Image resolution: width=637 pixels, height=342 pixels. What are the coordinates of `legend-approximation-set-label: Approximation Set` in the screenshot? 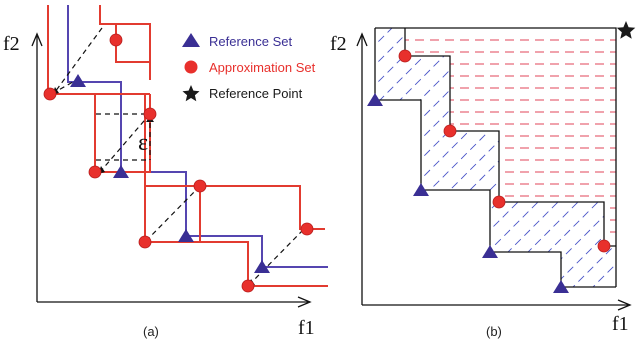 It's located at (262, 67).